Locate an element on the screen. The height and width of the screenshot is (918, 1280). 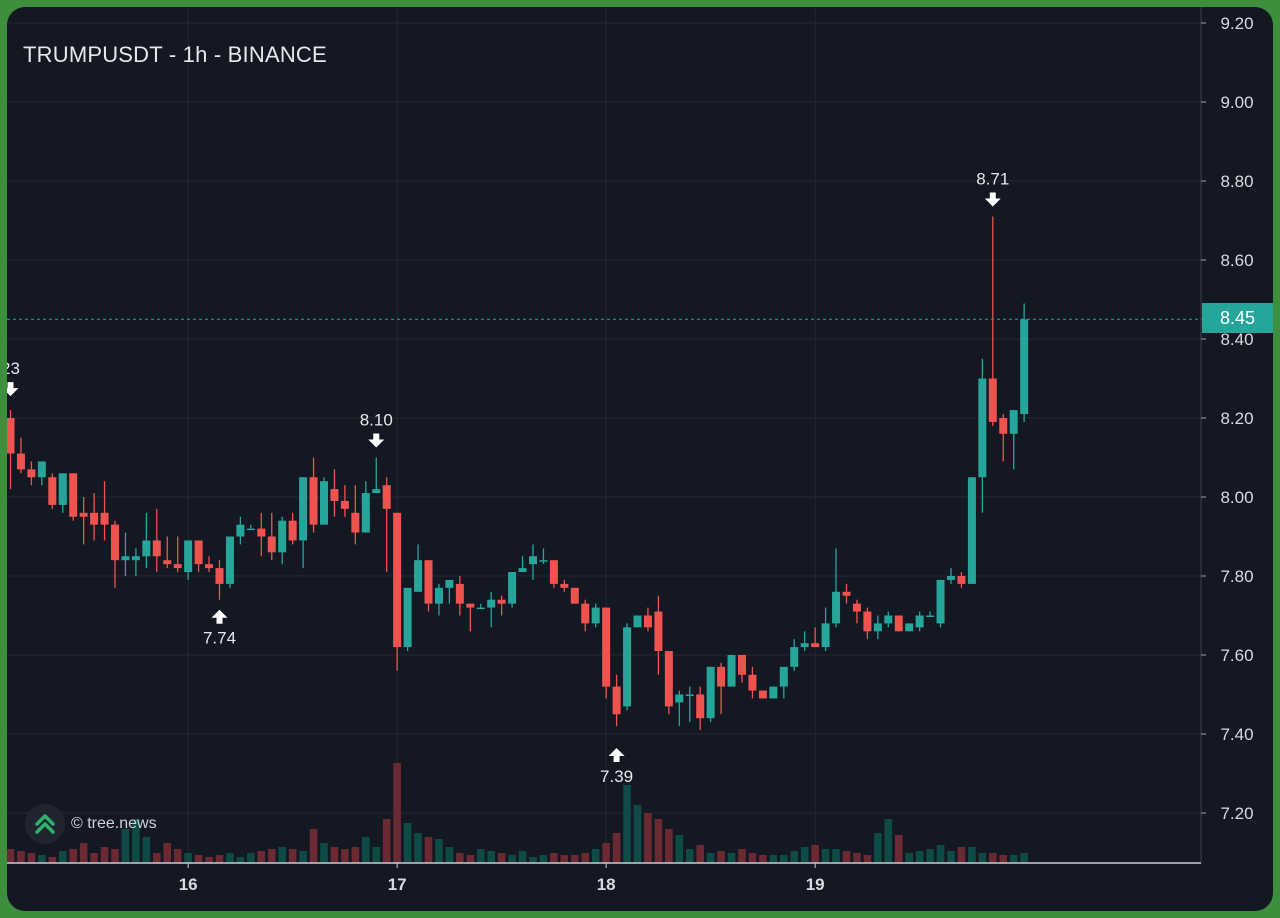
annotation-label: 7.74 is located at coordinates (219, 638).